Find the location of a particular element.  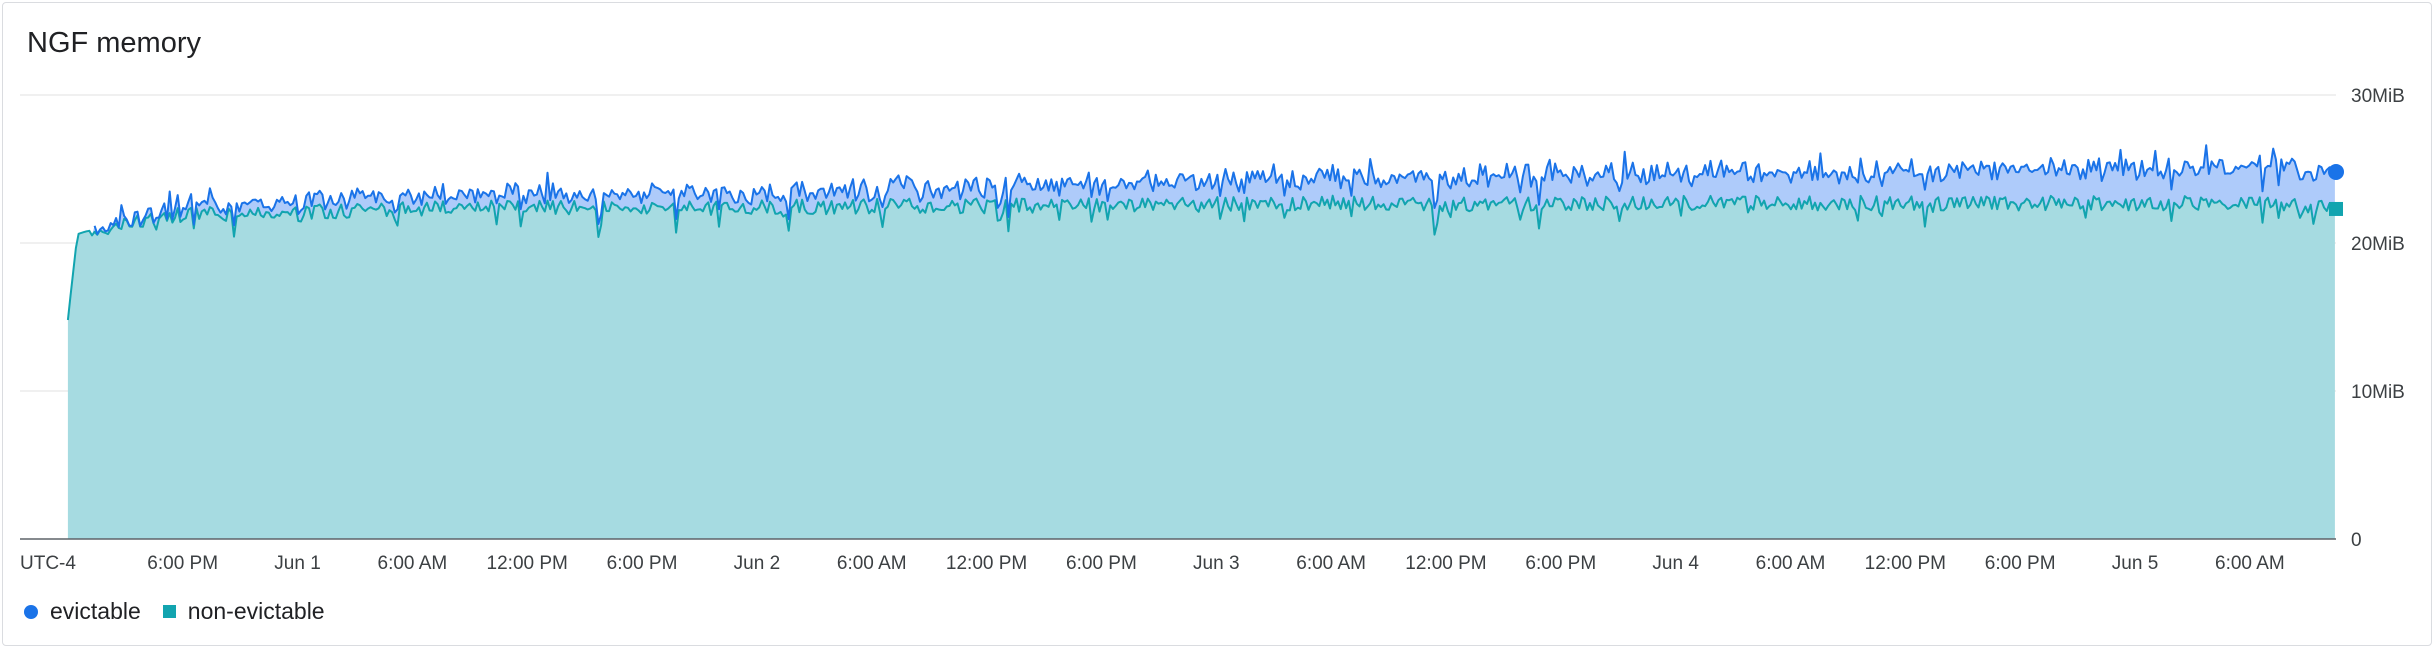

legend-label-non-evictable: non-evictable is located at coordinates (256, 611).